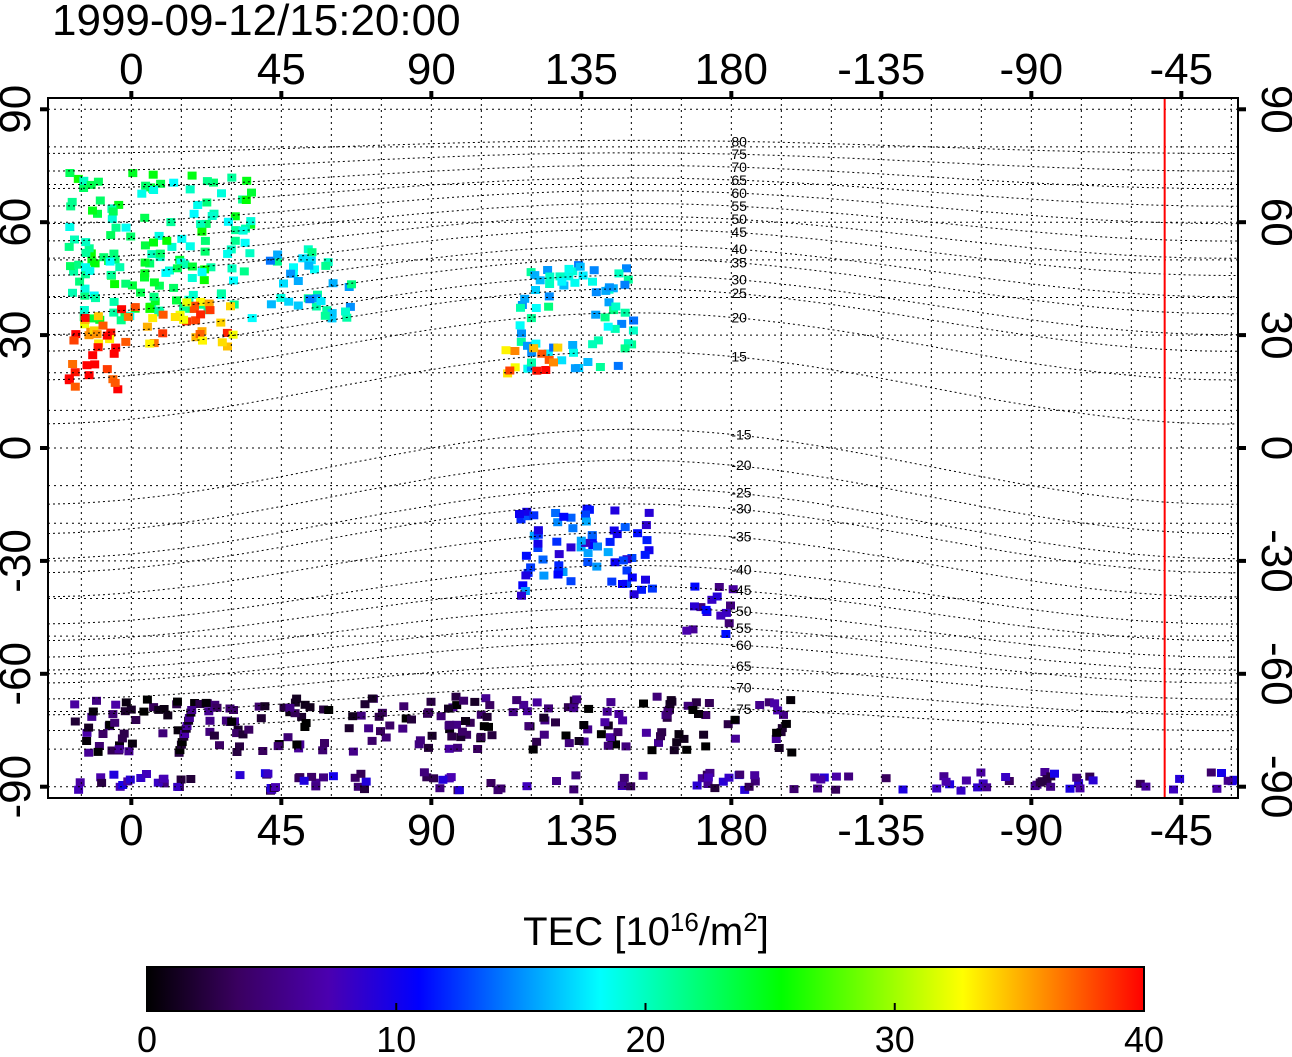 This screenshot has height=1057, width=1292. I want to click on colorbar-tick-label: 40, so click(1144, 1038).